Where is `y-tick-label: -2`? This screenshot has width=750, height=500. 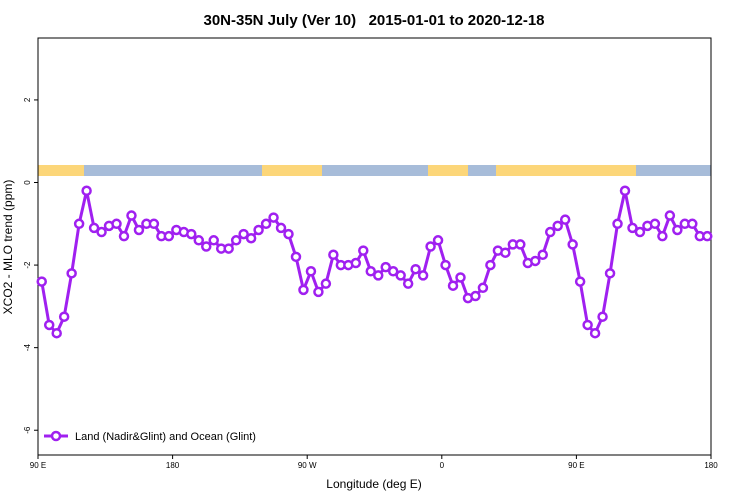
y-tick-label: -2 is located at coordinates (27, 265).